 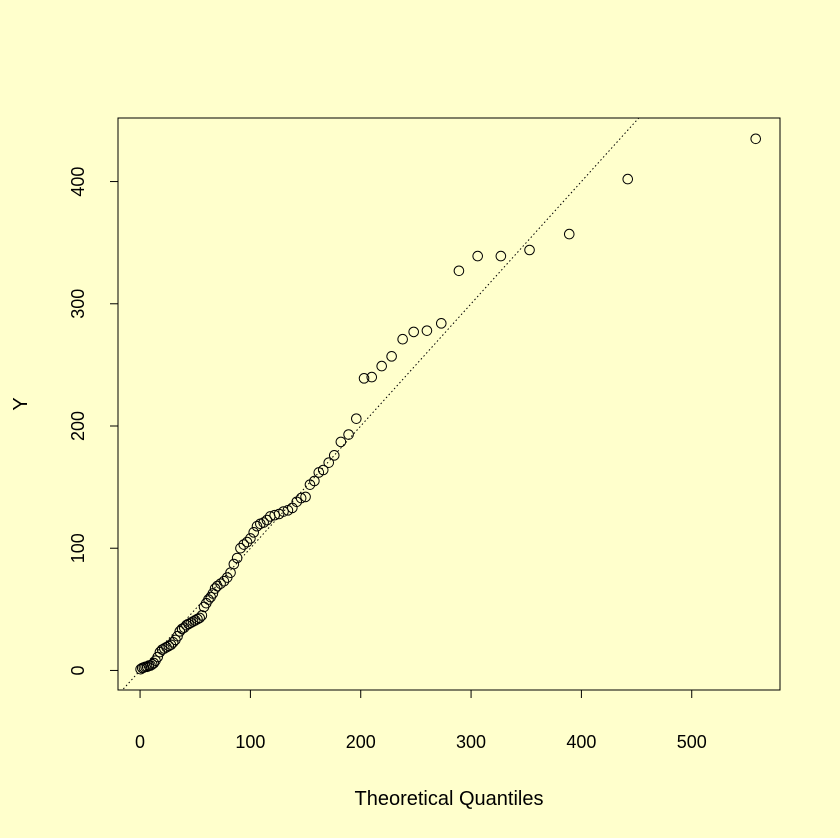 What do you see at coordinates (78, 426) in the screenshot?
I see `y-tick-label: 200` at bounding box center [78, 426].